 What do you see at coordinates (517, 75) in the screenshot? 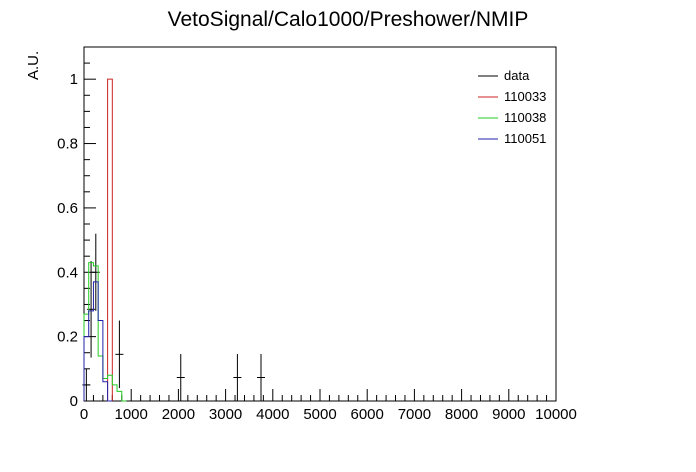
I see `legend-label: data` at bounding box center [517, 75].